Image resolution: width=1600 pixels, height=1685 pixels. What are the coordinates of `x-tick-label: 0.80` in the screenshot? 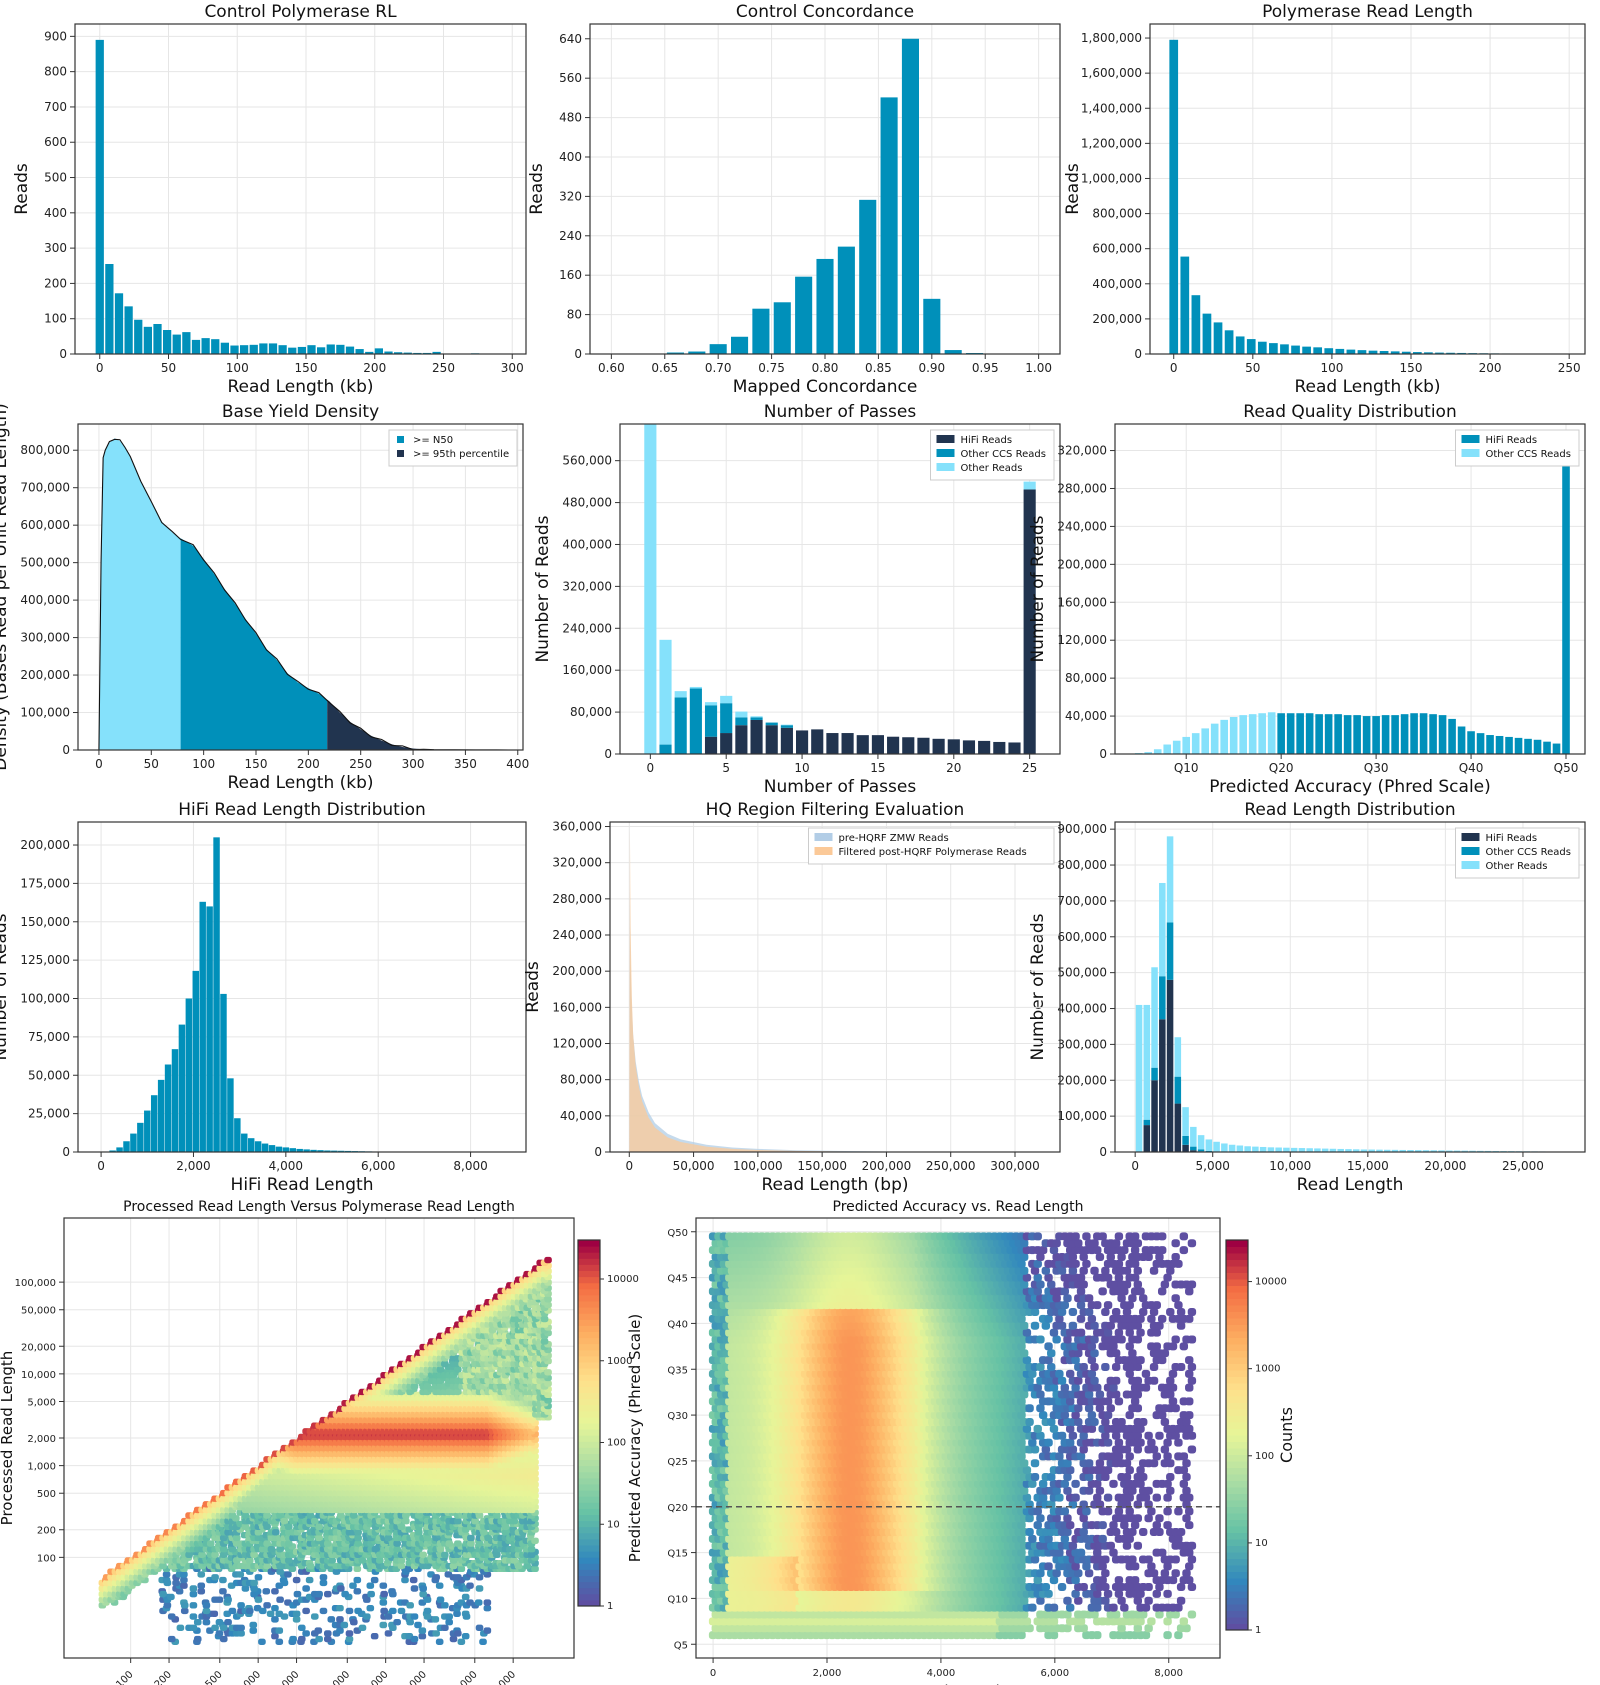 It's located at (825, 368).